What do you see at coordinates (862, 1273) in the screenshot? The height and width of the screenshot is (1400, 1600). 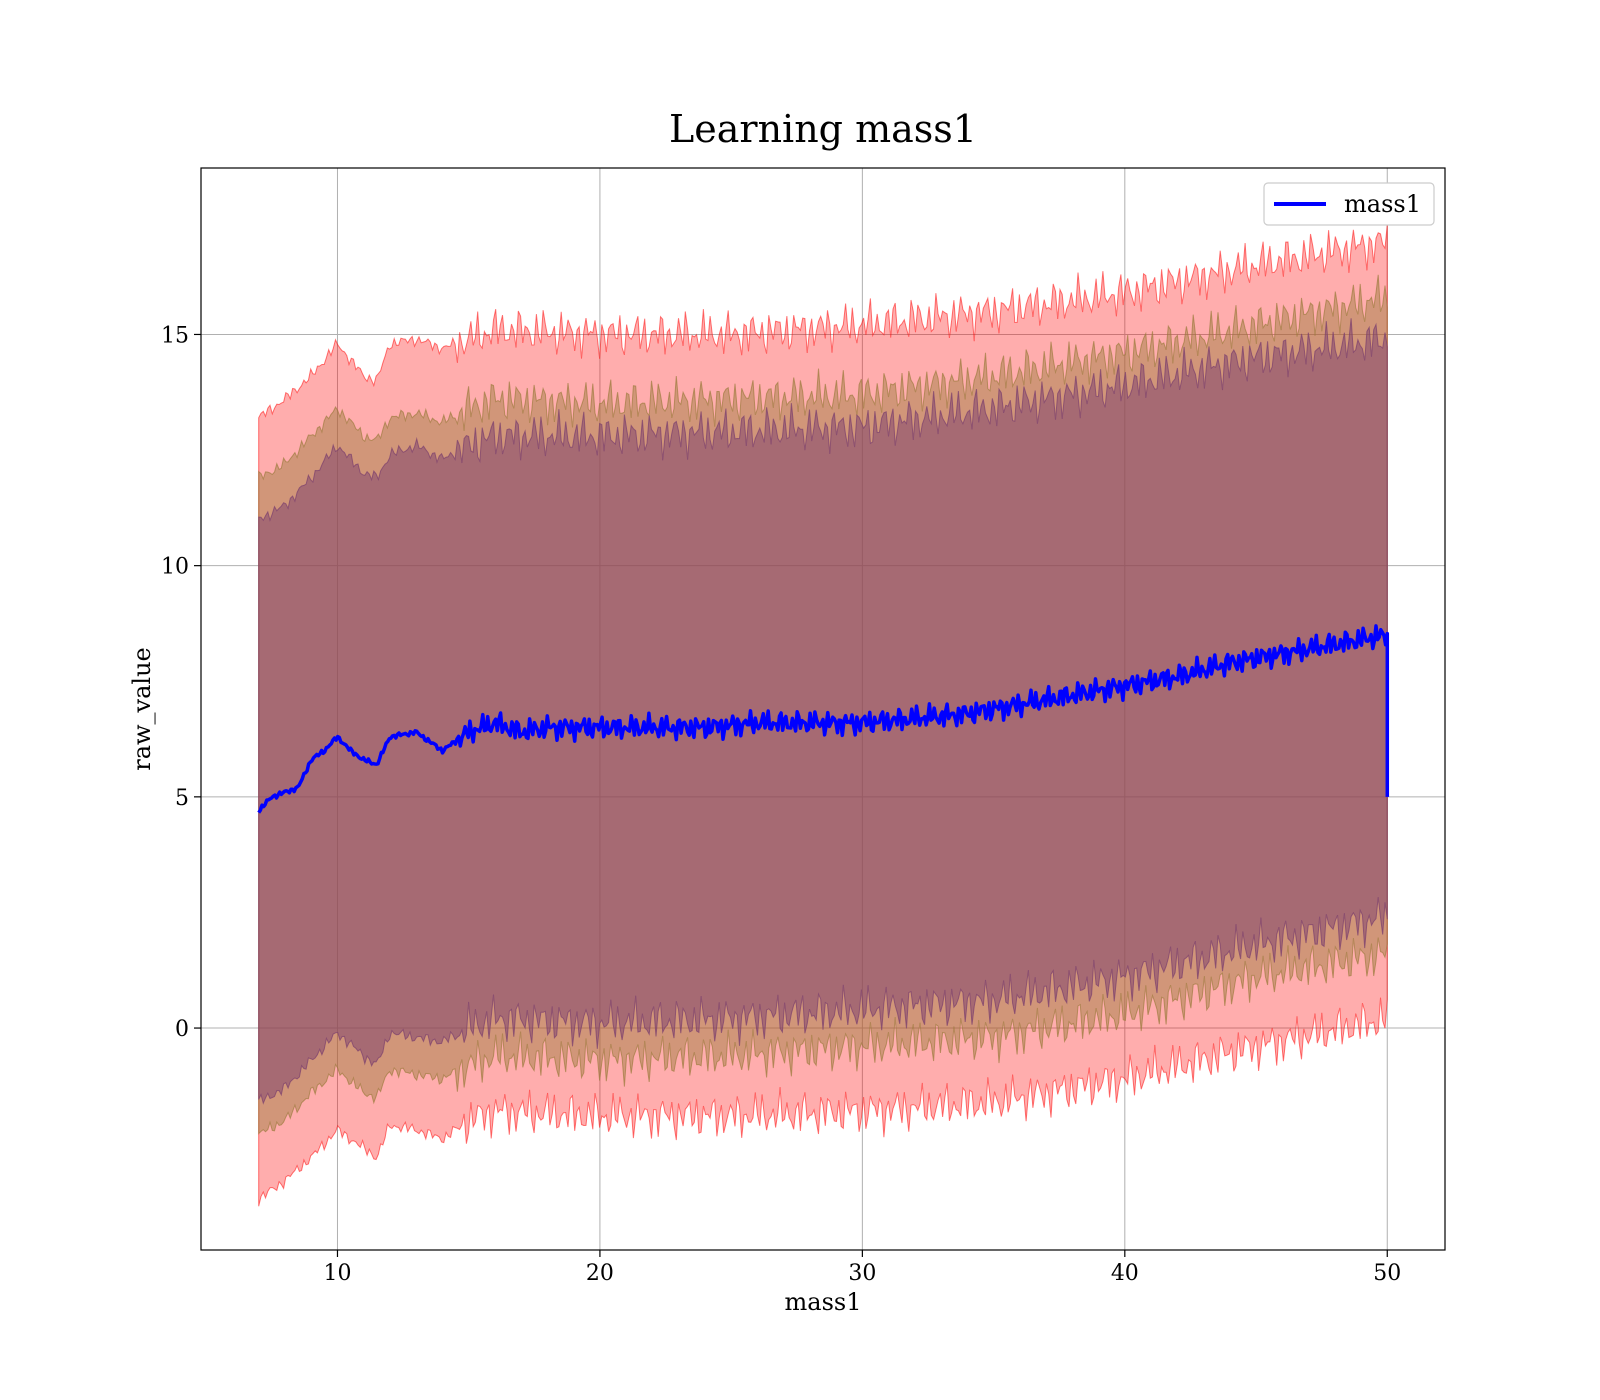 I see `x-tick-label: 30` at bounding box center [862, 1273].